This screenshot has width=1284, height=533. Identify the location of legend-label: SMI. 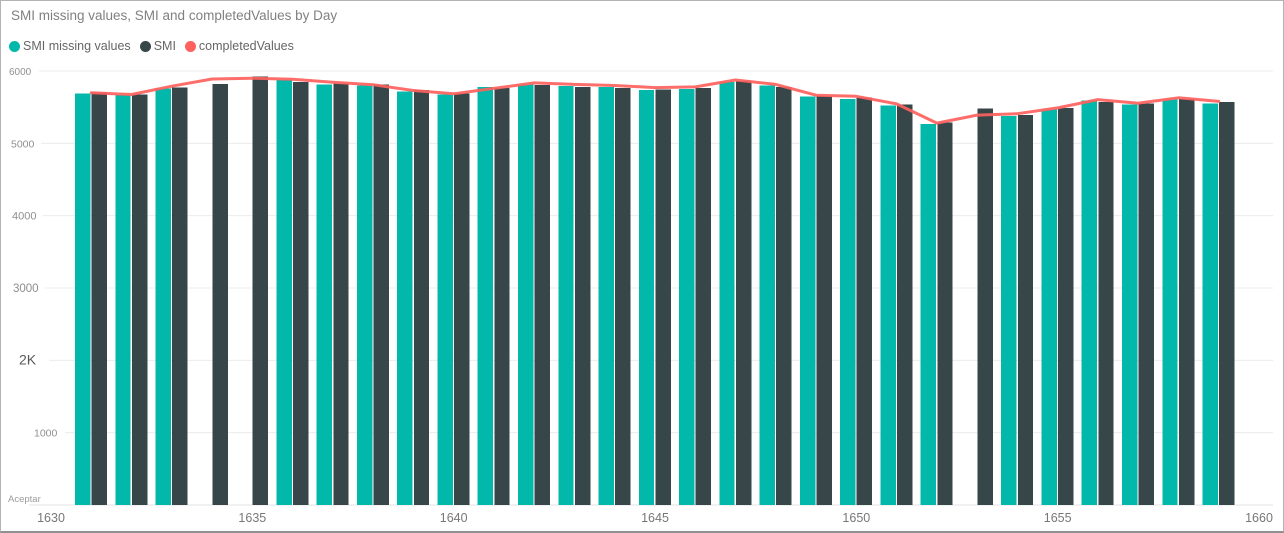
(164, 46).